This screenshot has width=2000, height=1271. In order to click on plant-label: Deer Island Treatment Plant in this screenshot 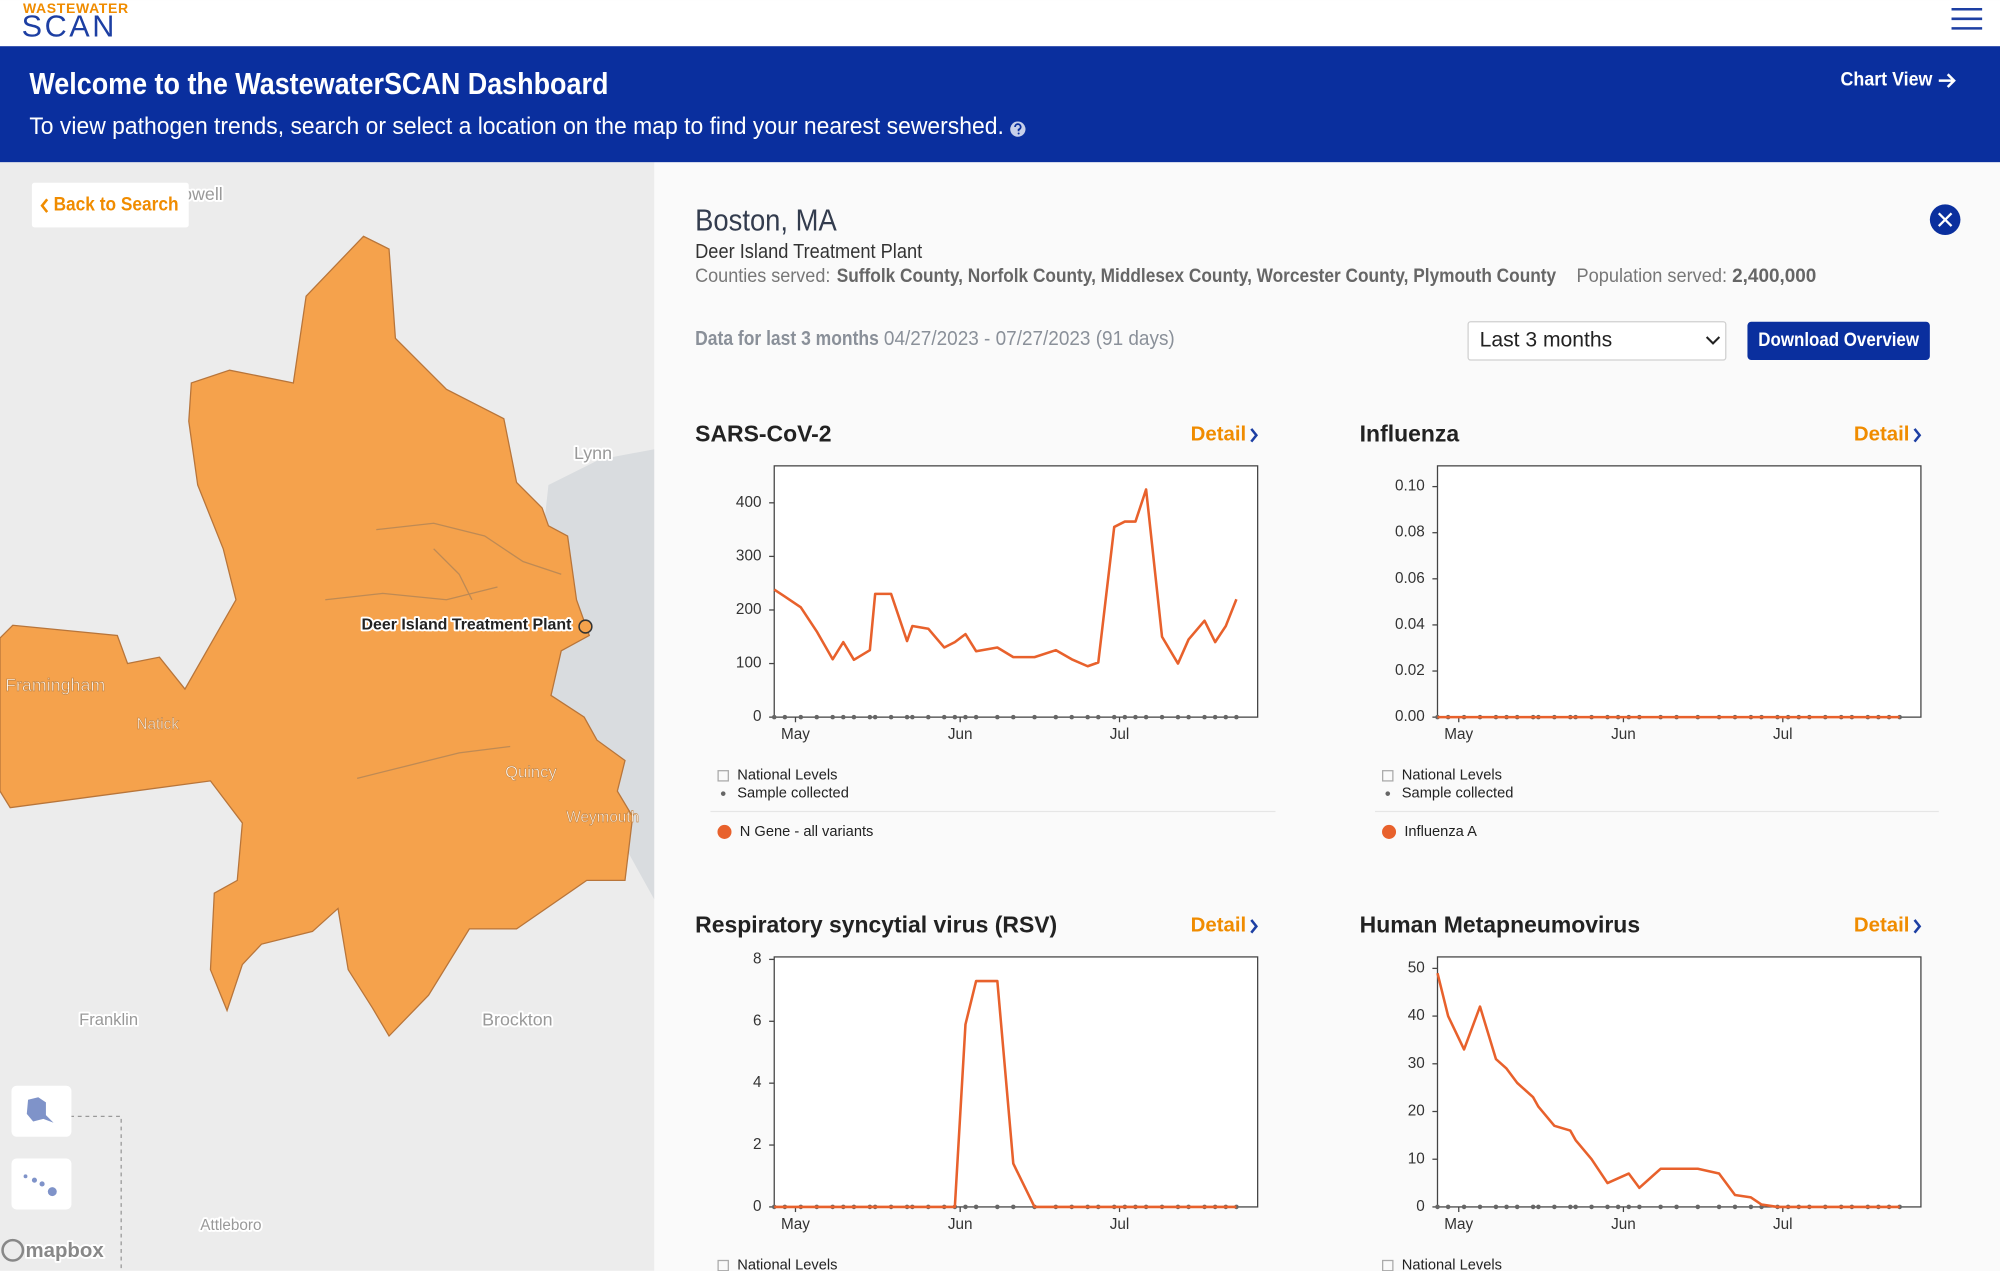, I will do `click(467, 624)`.